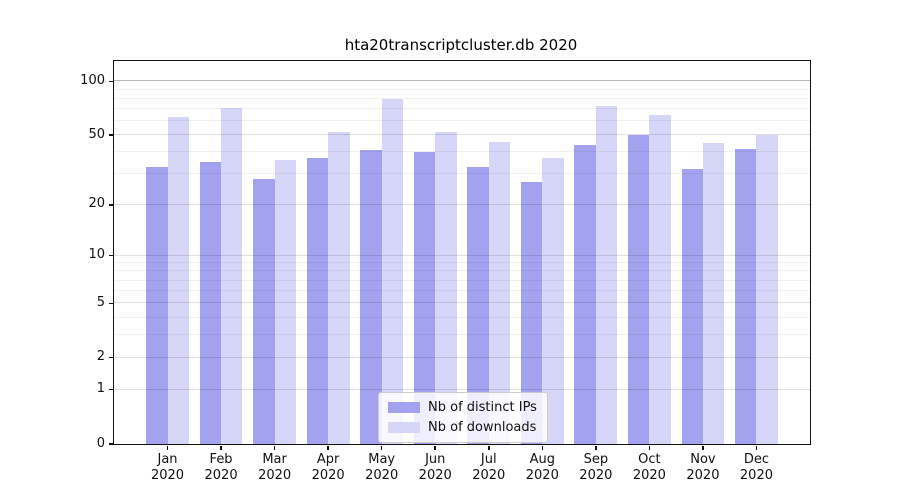 The height and width of the screenshot is (500, 900). What do you see at coordinates (463, 417) in the screenshot?
I see `legend: Nb of distinct IPs Nb of downloads` at bounding box center [463, 417].